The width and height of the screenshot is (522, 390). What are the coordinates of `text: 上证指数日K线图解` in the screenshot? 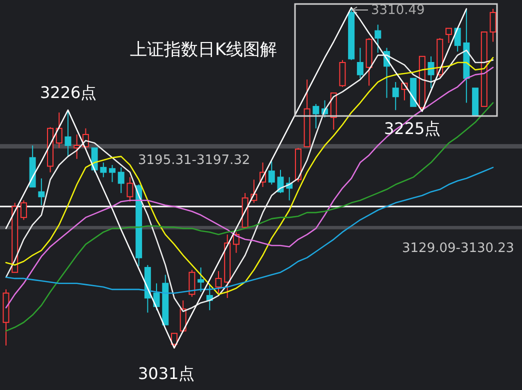 It's located at (204, 50).